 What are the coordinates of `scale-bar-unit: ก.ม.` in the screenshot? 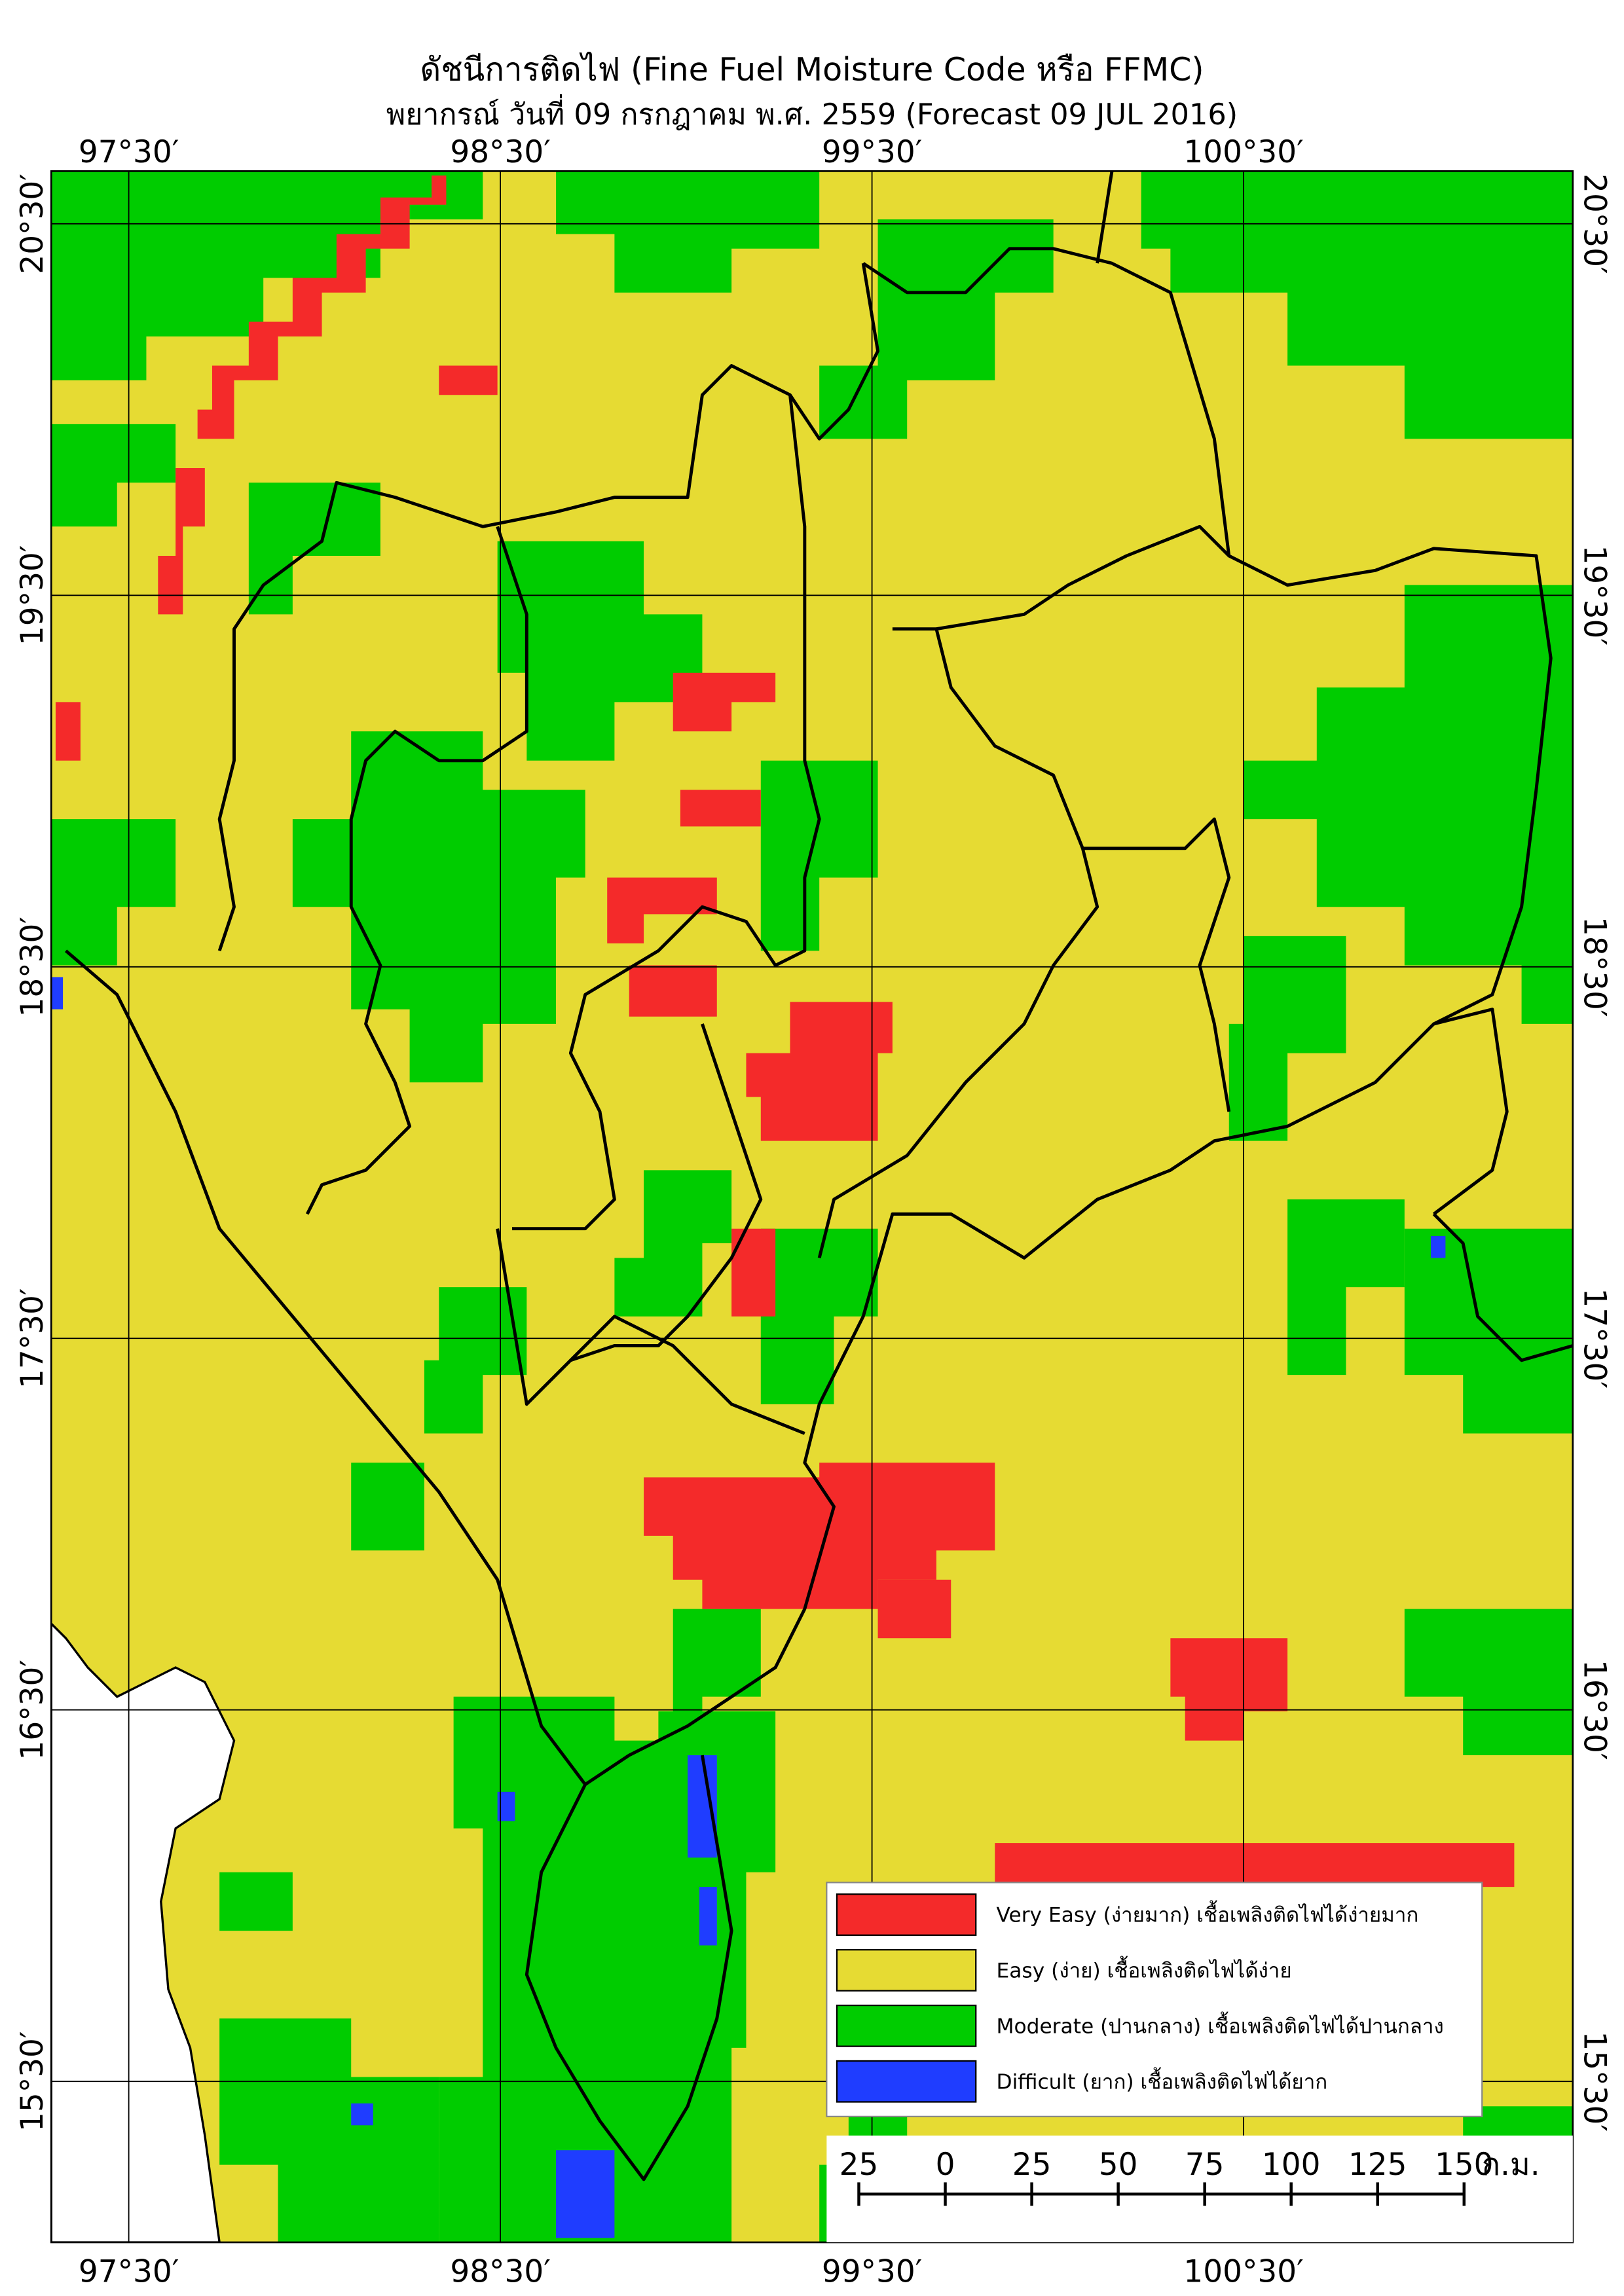 It's located at (1511, 2165).